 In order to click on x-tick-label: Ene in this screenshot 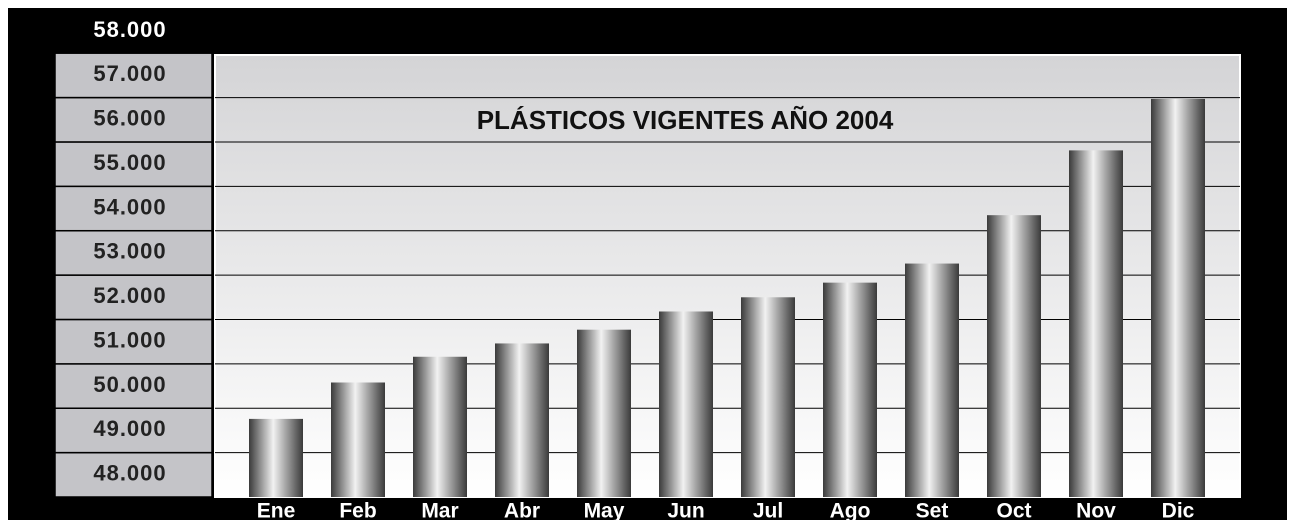, I will do `click(276, 511)`.